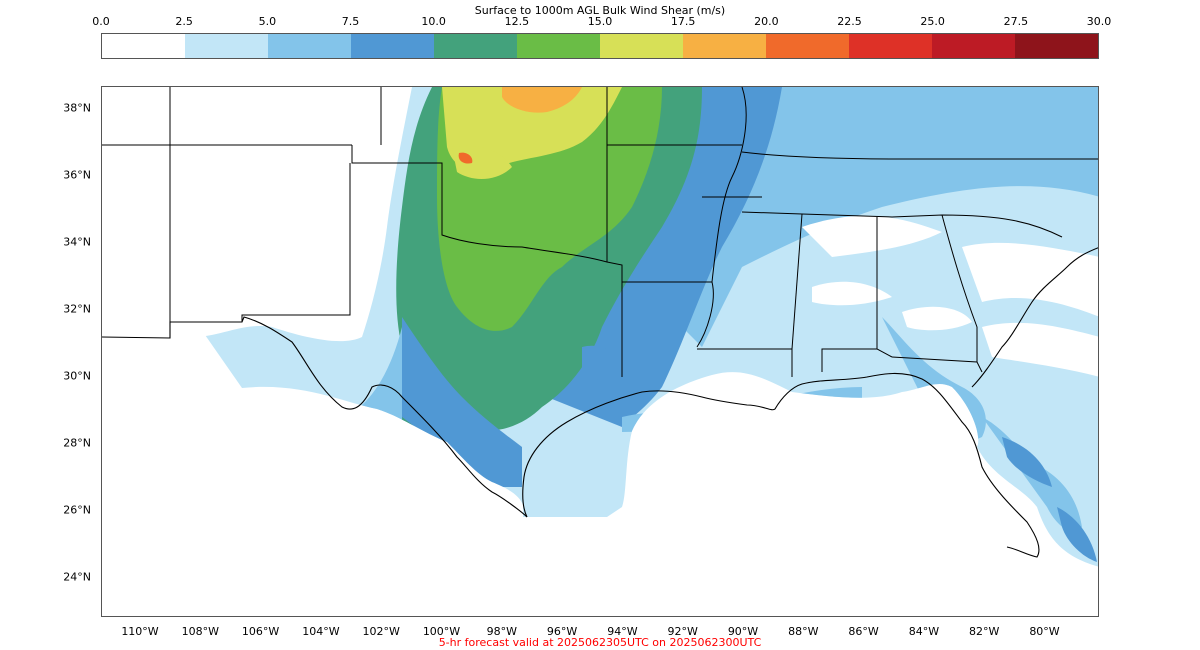 The height and width of the screenshot is (650, 1200). I want to click on latitude-label: 28°N, so click(77, 443).